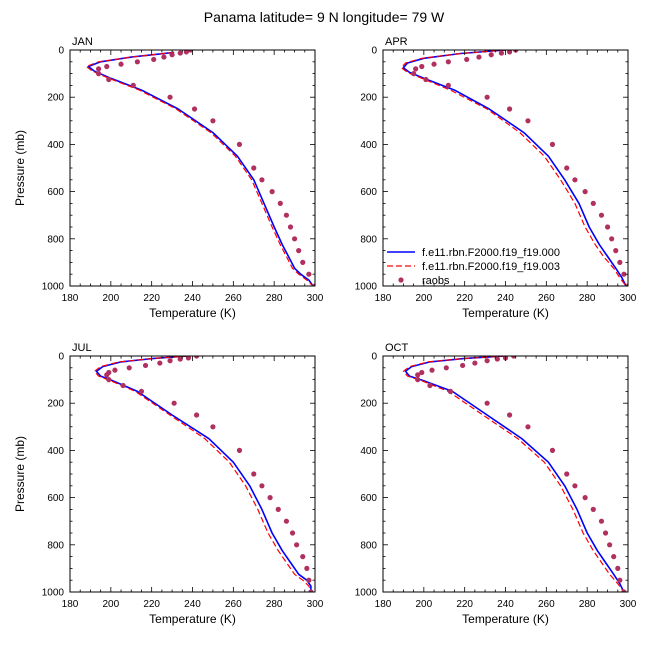 This screenshot has width=648, height=649. What do you see at coordinates (464, 298) in the screenshot?
I see `x-tick-label: 220` at bounding box center [464, 298].